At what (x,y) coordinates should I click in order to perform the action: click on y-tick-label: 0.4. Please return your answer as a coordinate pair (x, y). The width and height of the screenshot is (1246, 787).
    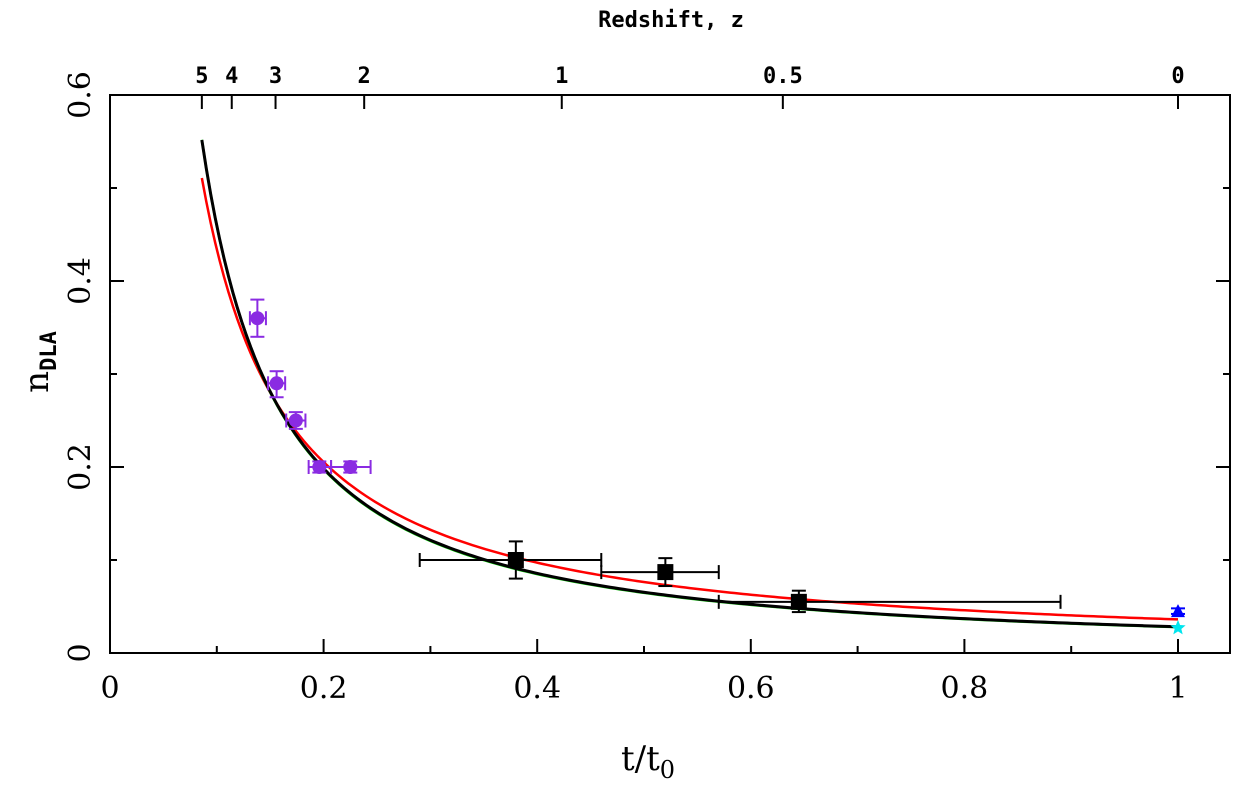
    Looking at the image, I should click on (80, 281).